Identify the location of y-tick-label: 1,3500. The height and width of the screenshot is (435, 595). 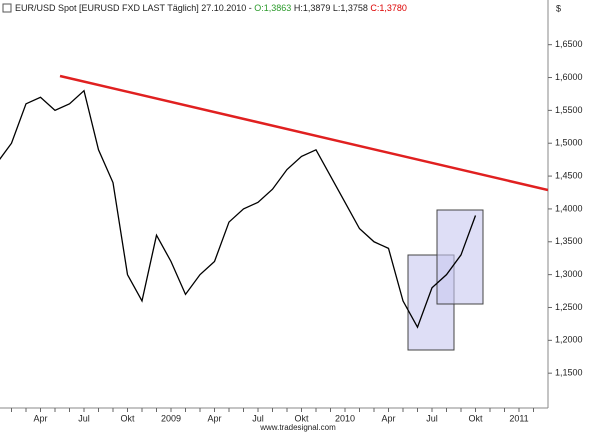
(569, 241).